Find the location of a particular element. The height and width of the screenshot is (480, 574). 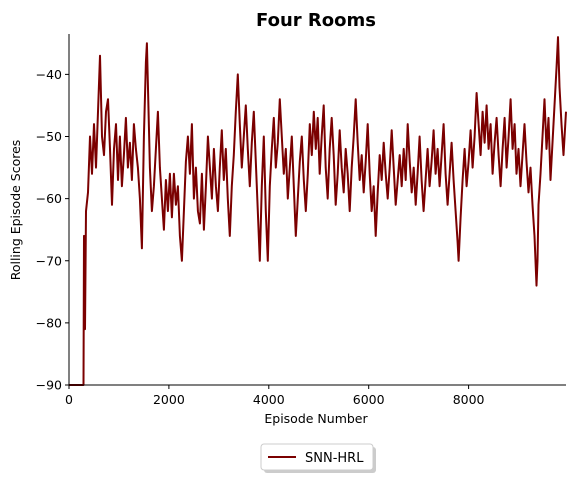

y-tick-label: −90 is located at coordinates (49, 385).